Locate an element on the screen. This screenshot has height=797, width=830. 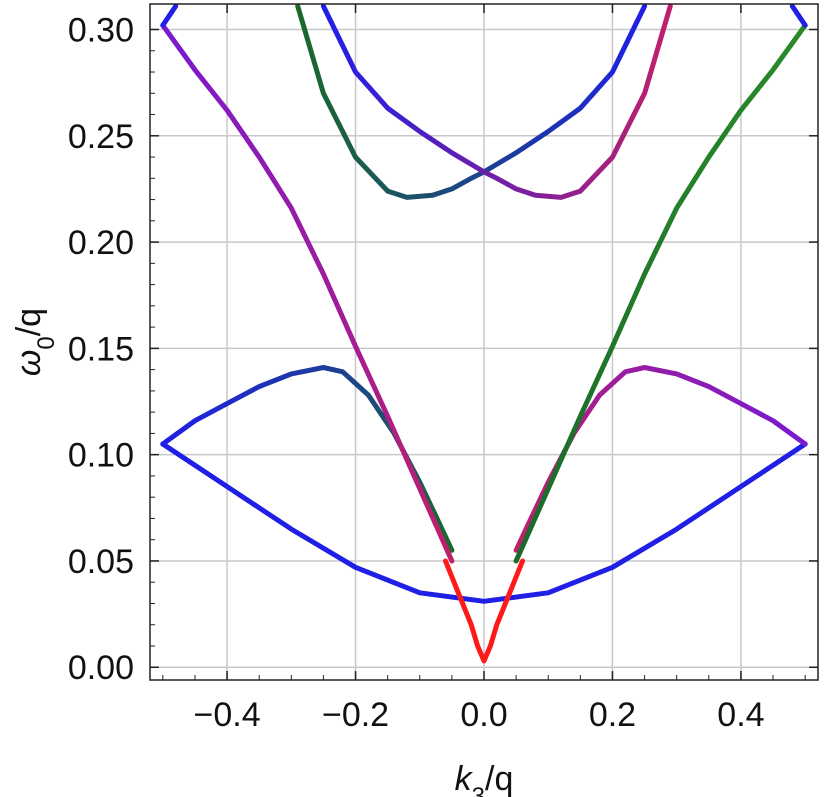
y-tick-label: 0.00 is located at coordinates (101, 668).